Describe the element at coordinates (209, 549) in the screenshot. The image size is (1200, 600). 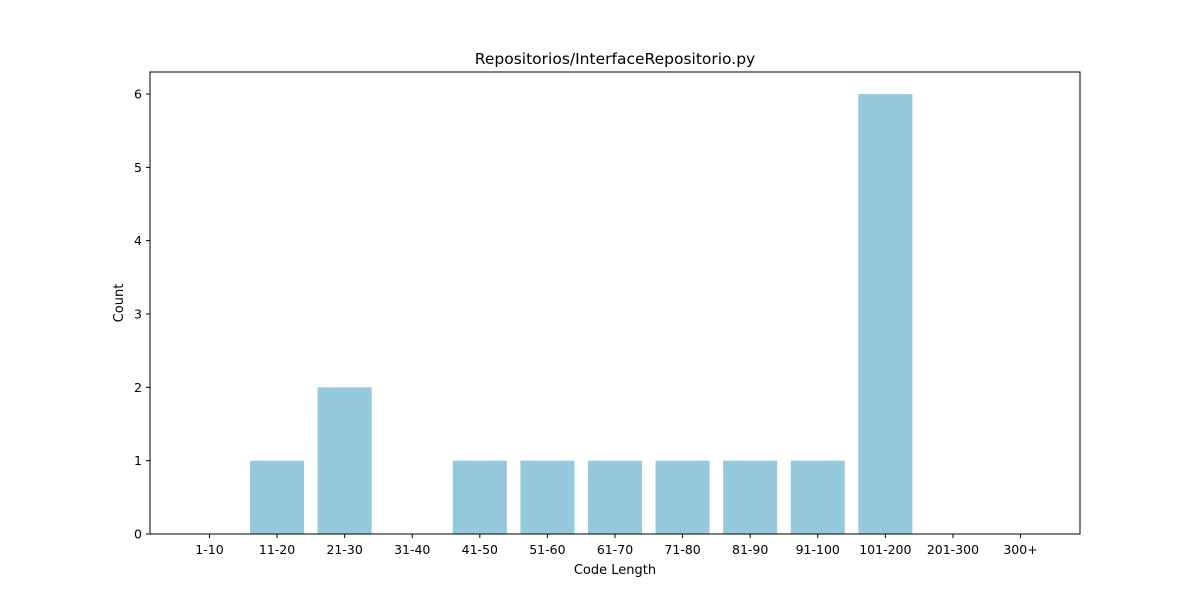
I see `x-tick-label: 1-10` at that location.